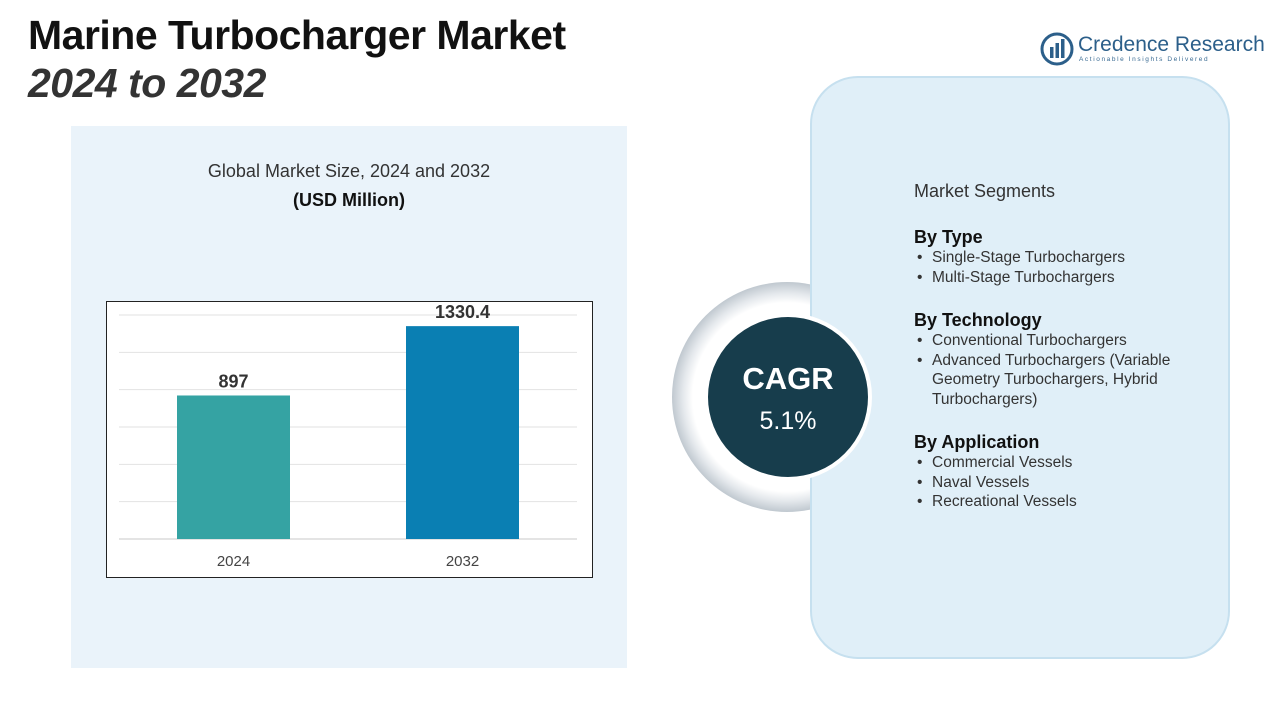 The height and width of the screenshot is (720, 1280). Describe the element at coordinates (1064, 278) in the screenshot. I see `segment-item: Multi-Stage Turbochargers` at that location.